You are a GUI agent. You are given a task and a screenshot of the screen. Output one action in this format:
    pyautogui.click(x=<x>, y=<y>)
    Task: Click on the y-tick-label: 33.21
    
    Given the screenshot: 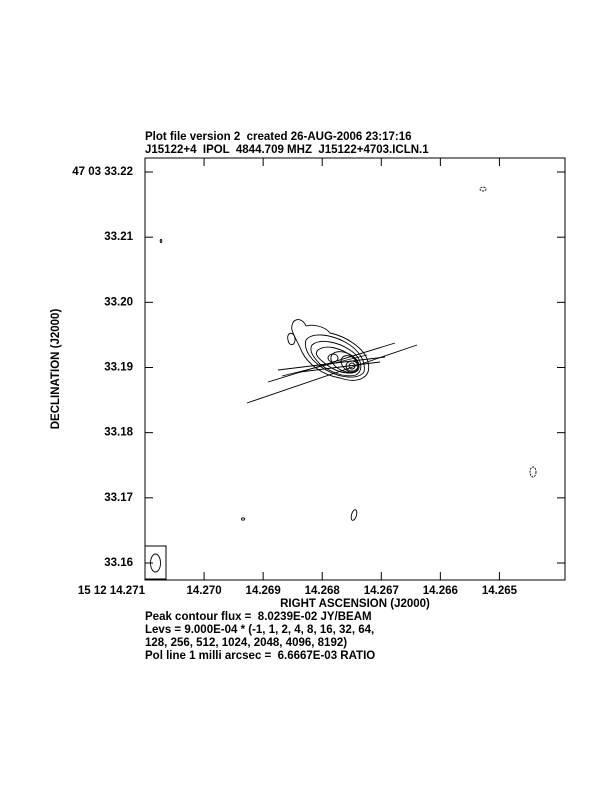 What is the action you would take?
    pyautogui.click(x=118, y=237)
    